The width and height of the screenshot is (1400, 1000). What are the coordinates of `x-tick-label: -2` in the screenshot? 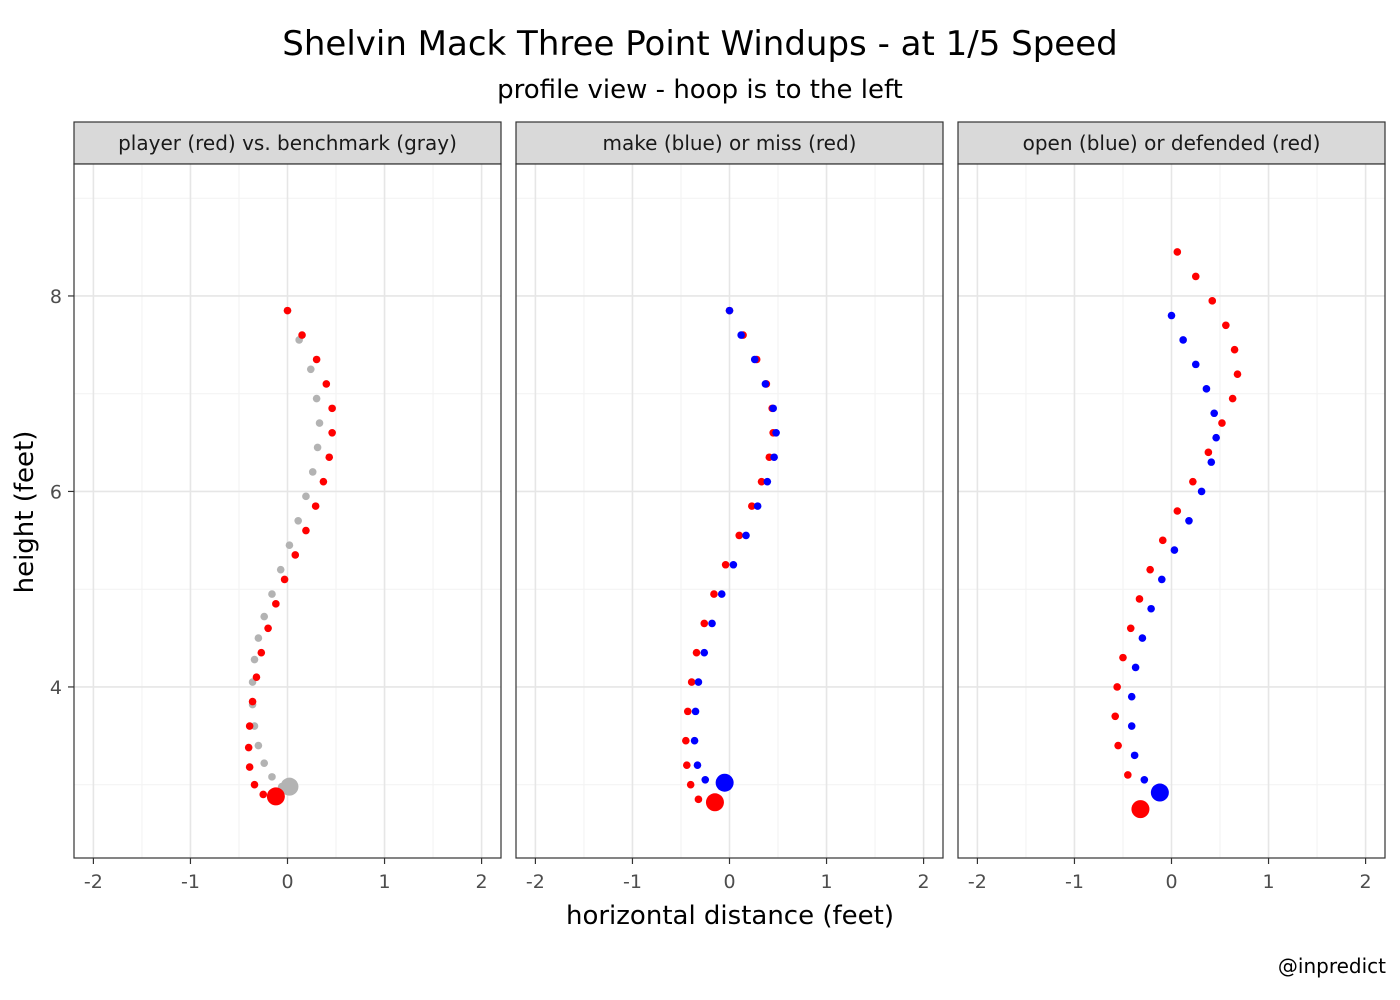 It's located at (93, 882).